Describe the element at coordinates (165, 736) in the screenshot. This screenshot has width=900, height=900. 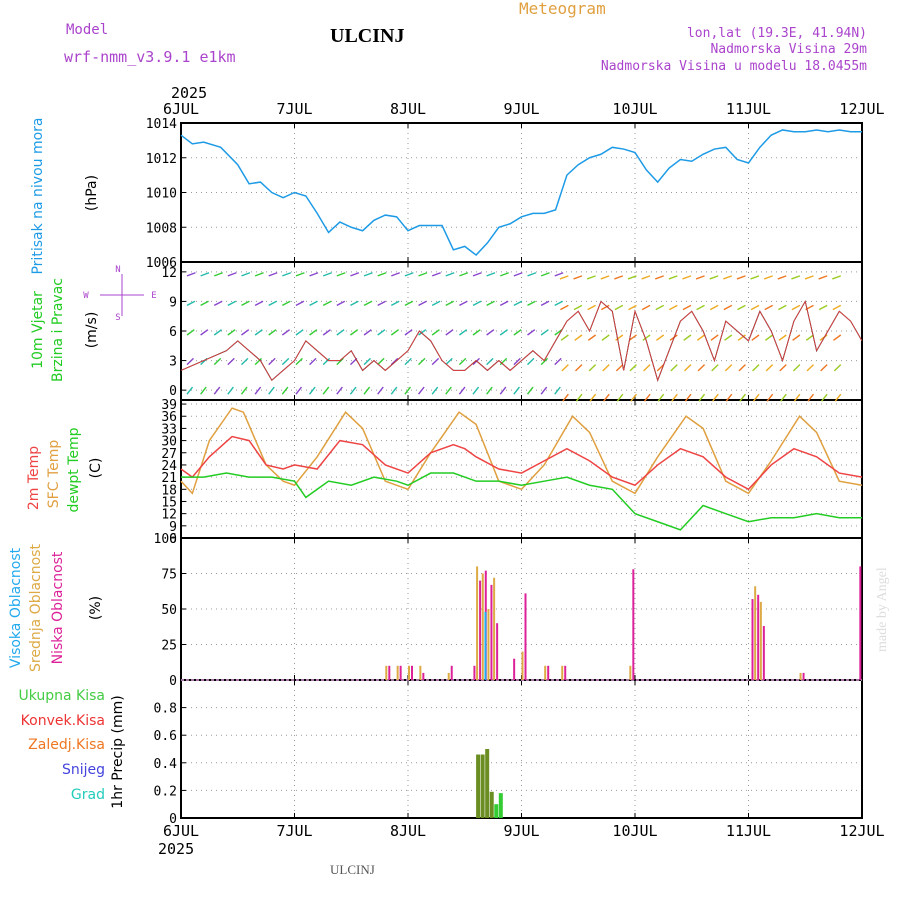
I see `y-tick-label: 0.6` at that location.